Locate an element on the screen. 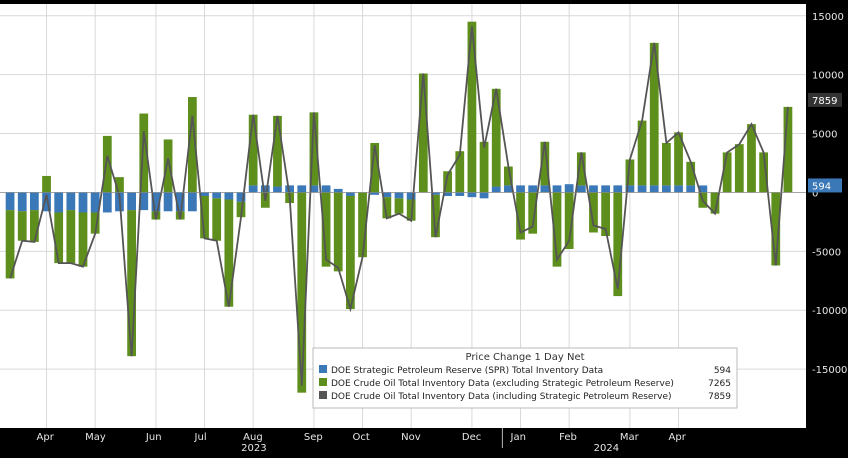 This screenshot has width=848, height=458. last-value-label: 594 is located at coordinates (825, 185).